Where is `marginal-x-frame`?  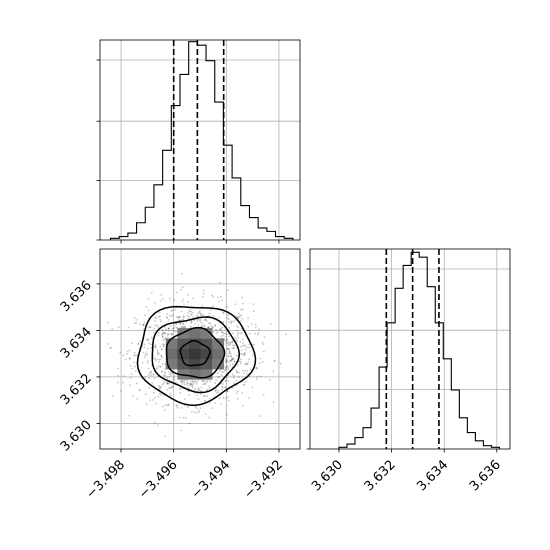 marginal-x-frame is located at coordinates (200, 140).